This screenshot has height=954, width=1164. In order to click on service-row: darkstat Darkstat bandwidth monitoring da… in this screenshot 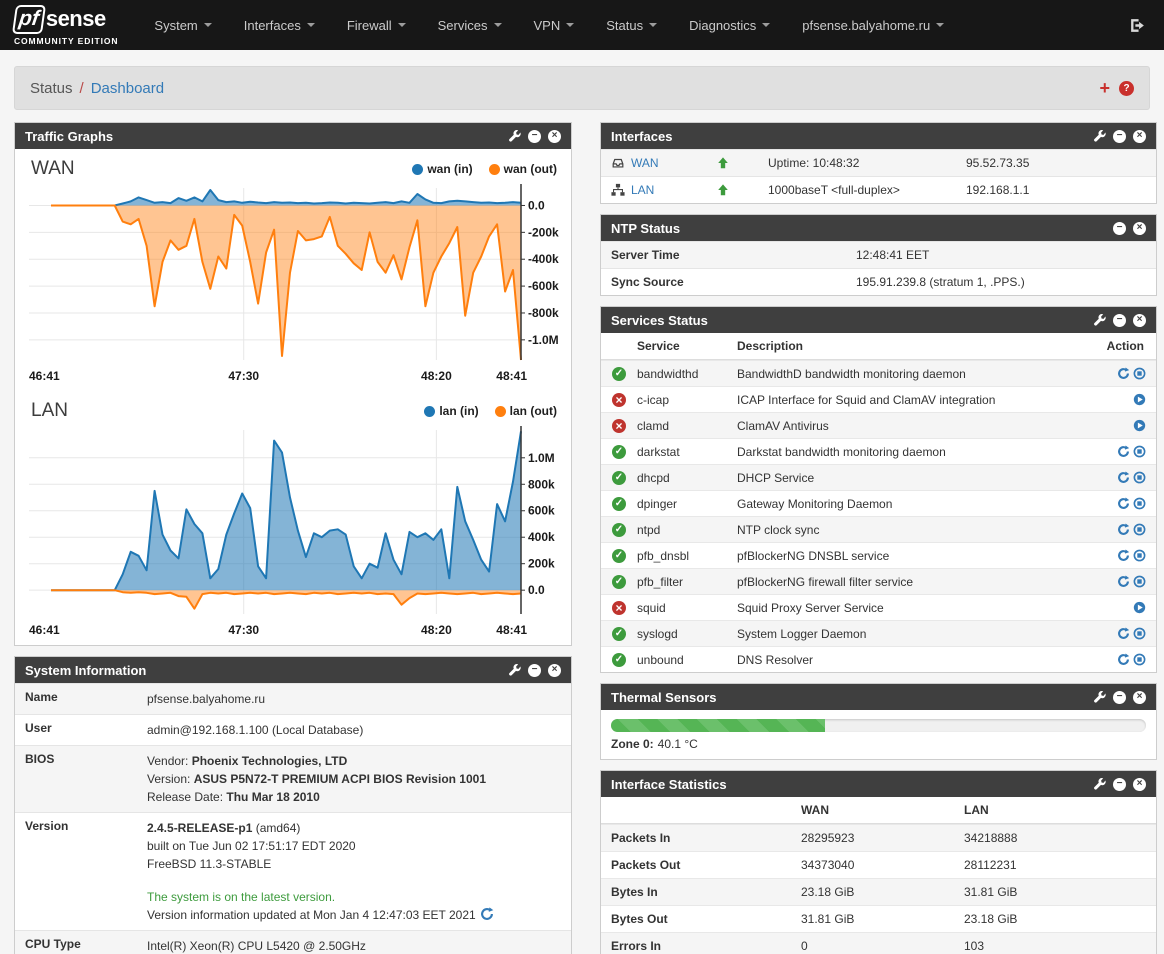, I will do `click(878, 451)`.